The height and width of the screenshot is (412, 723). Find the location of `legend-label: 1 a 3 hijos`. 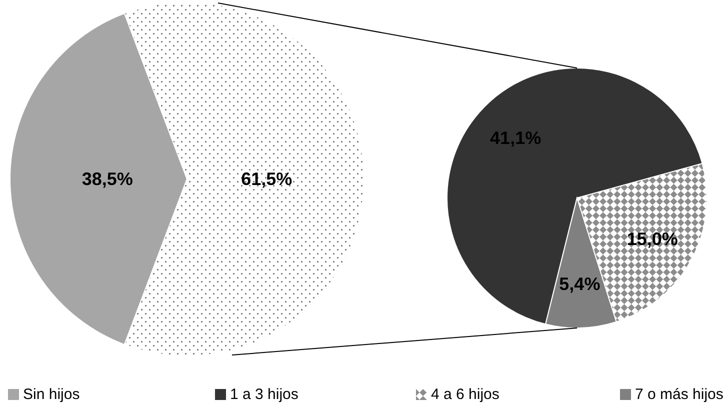

legend-label: 1 a 3 hijos is located at coordinates (264, 394).